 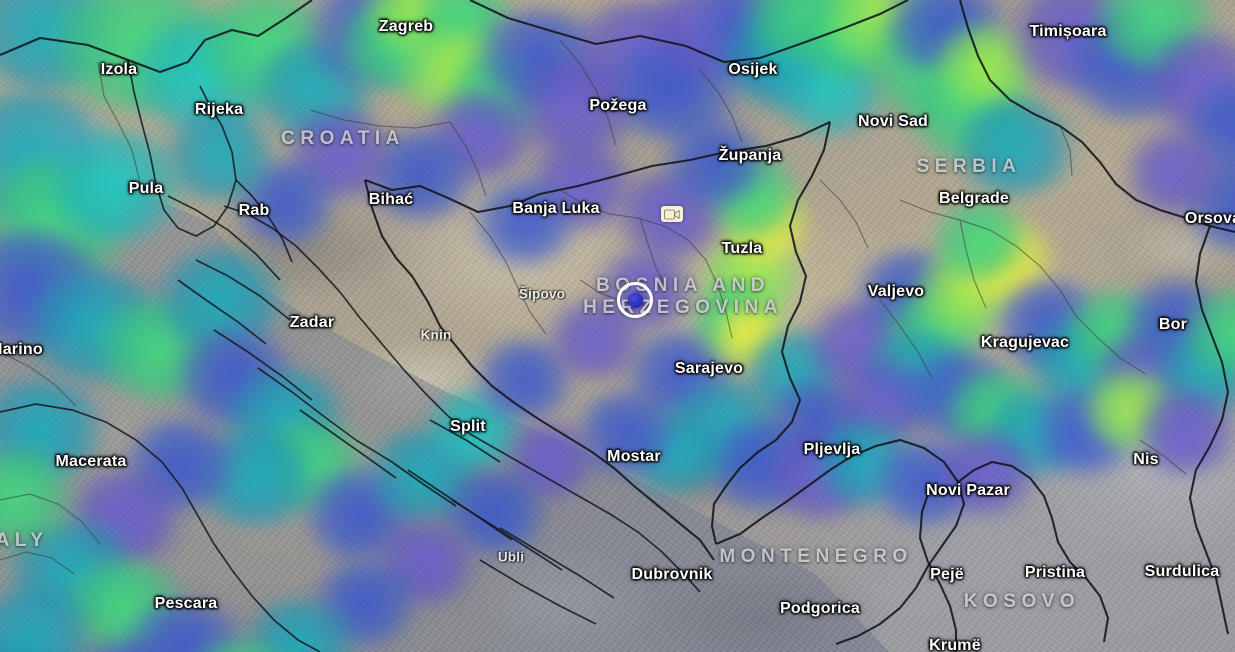 I want to click on city-label-knin: Knin, so click(x=436, y=335).